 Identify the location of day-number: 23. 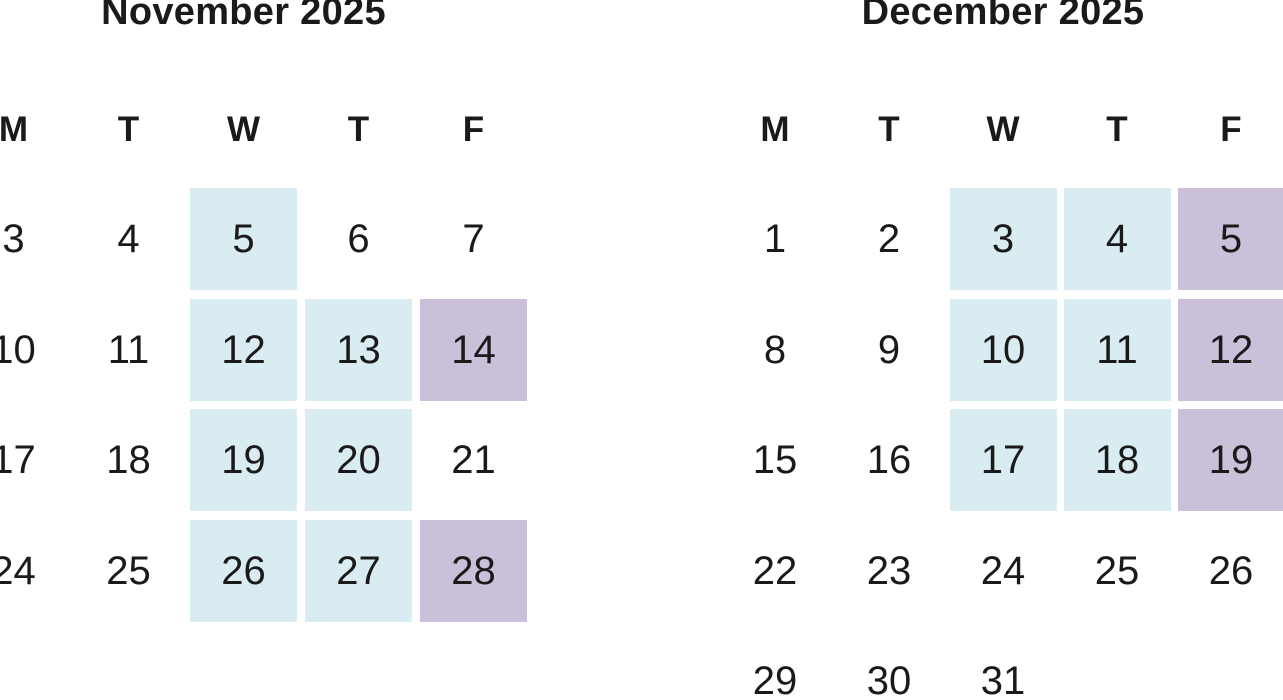
(889, 570).